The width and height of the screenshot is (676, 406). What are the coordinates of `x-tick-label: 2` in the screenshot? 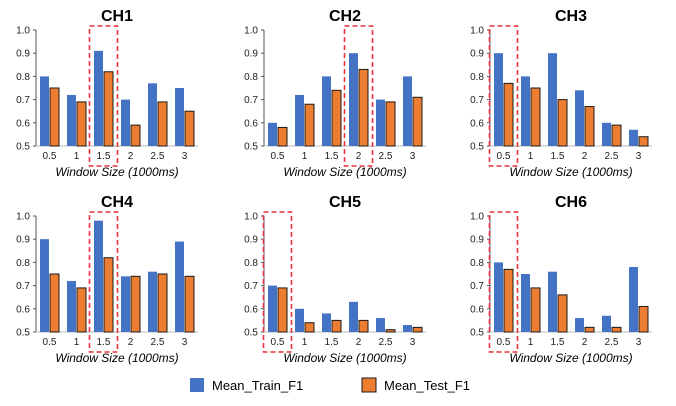 It's located at (359, 156).